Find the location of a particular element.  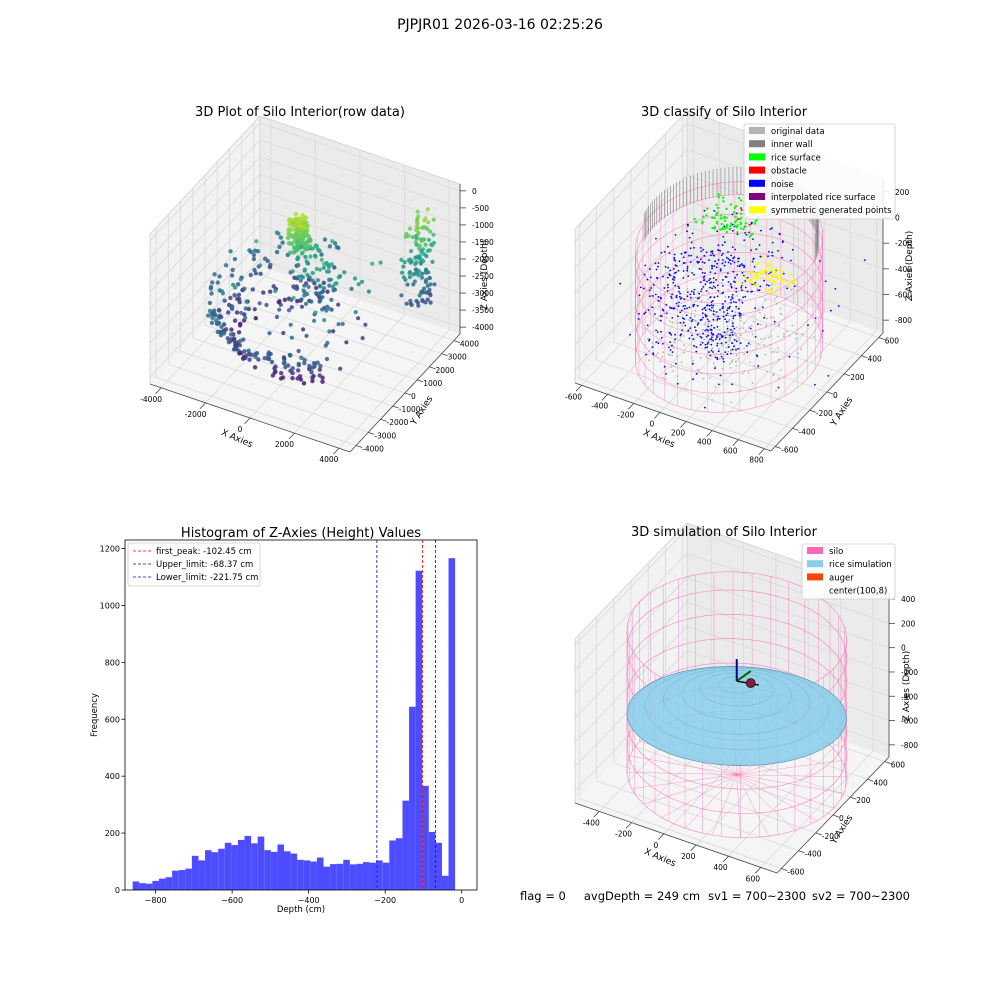

classify-legend-swatch is located at coordinates (757, 130).